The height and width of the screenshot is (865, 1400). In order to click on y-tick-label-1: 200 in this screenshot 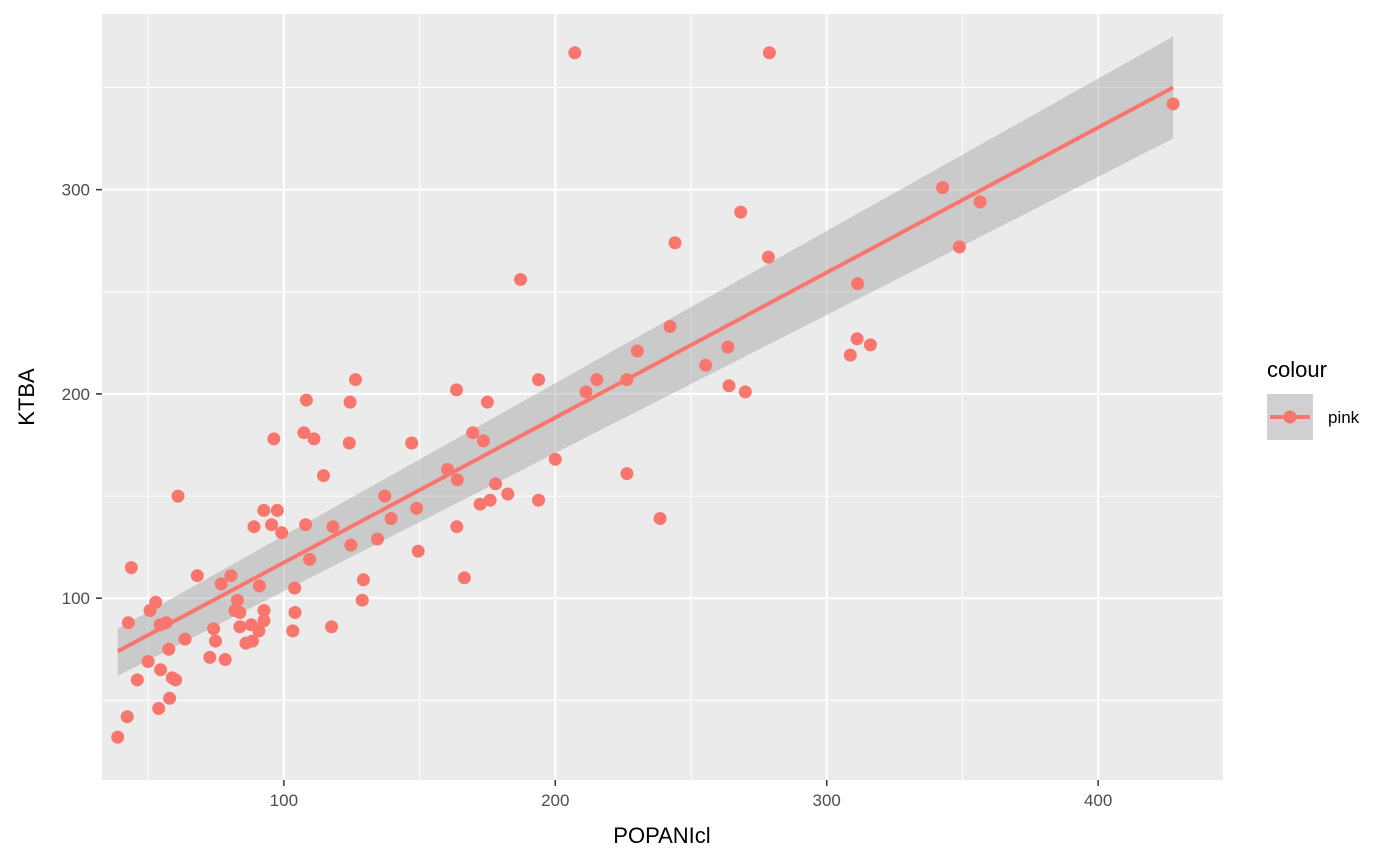, I will do `click(76, 394)`.